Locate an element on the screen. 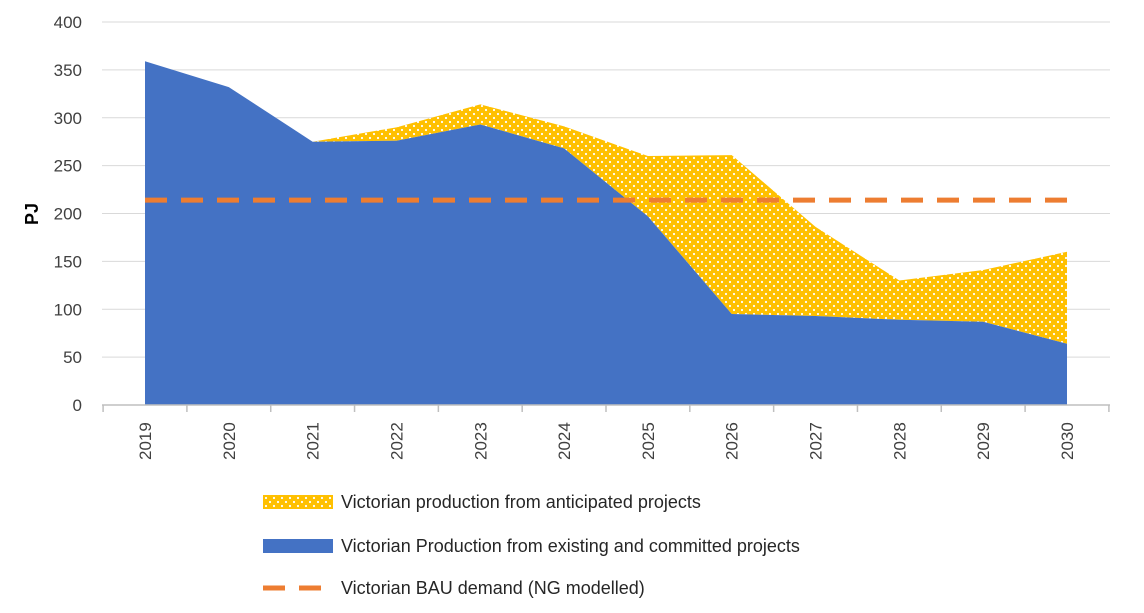 The height and width of the screenshot is (613, 1144). x-tick-label: 2030 is located at coordinates (1067, 441).